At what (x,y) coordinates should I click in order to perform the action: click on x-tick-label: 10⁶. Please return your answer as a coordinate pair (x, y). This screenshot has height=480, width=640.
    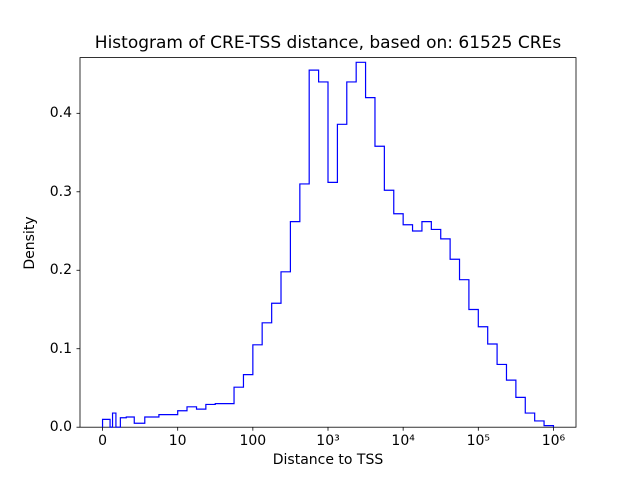
    Looking at the image, I should click on (553, 441).